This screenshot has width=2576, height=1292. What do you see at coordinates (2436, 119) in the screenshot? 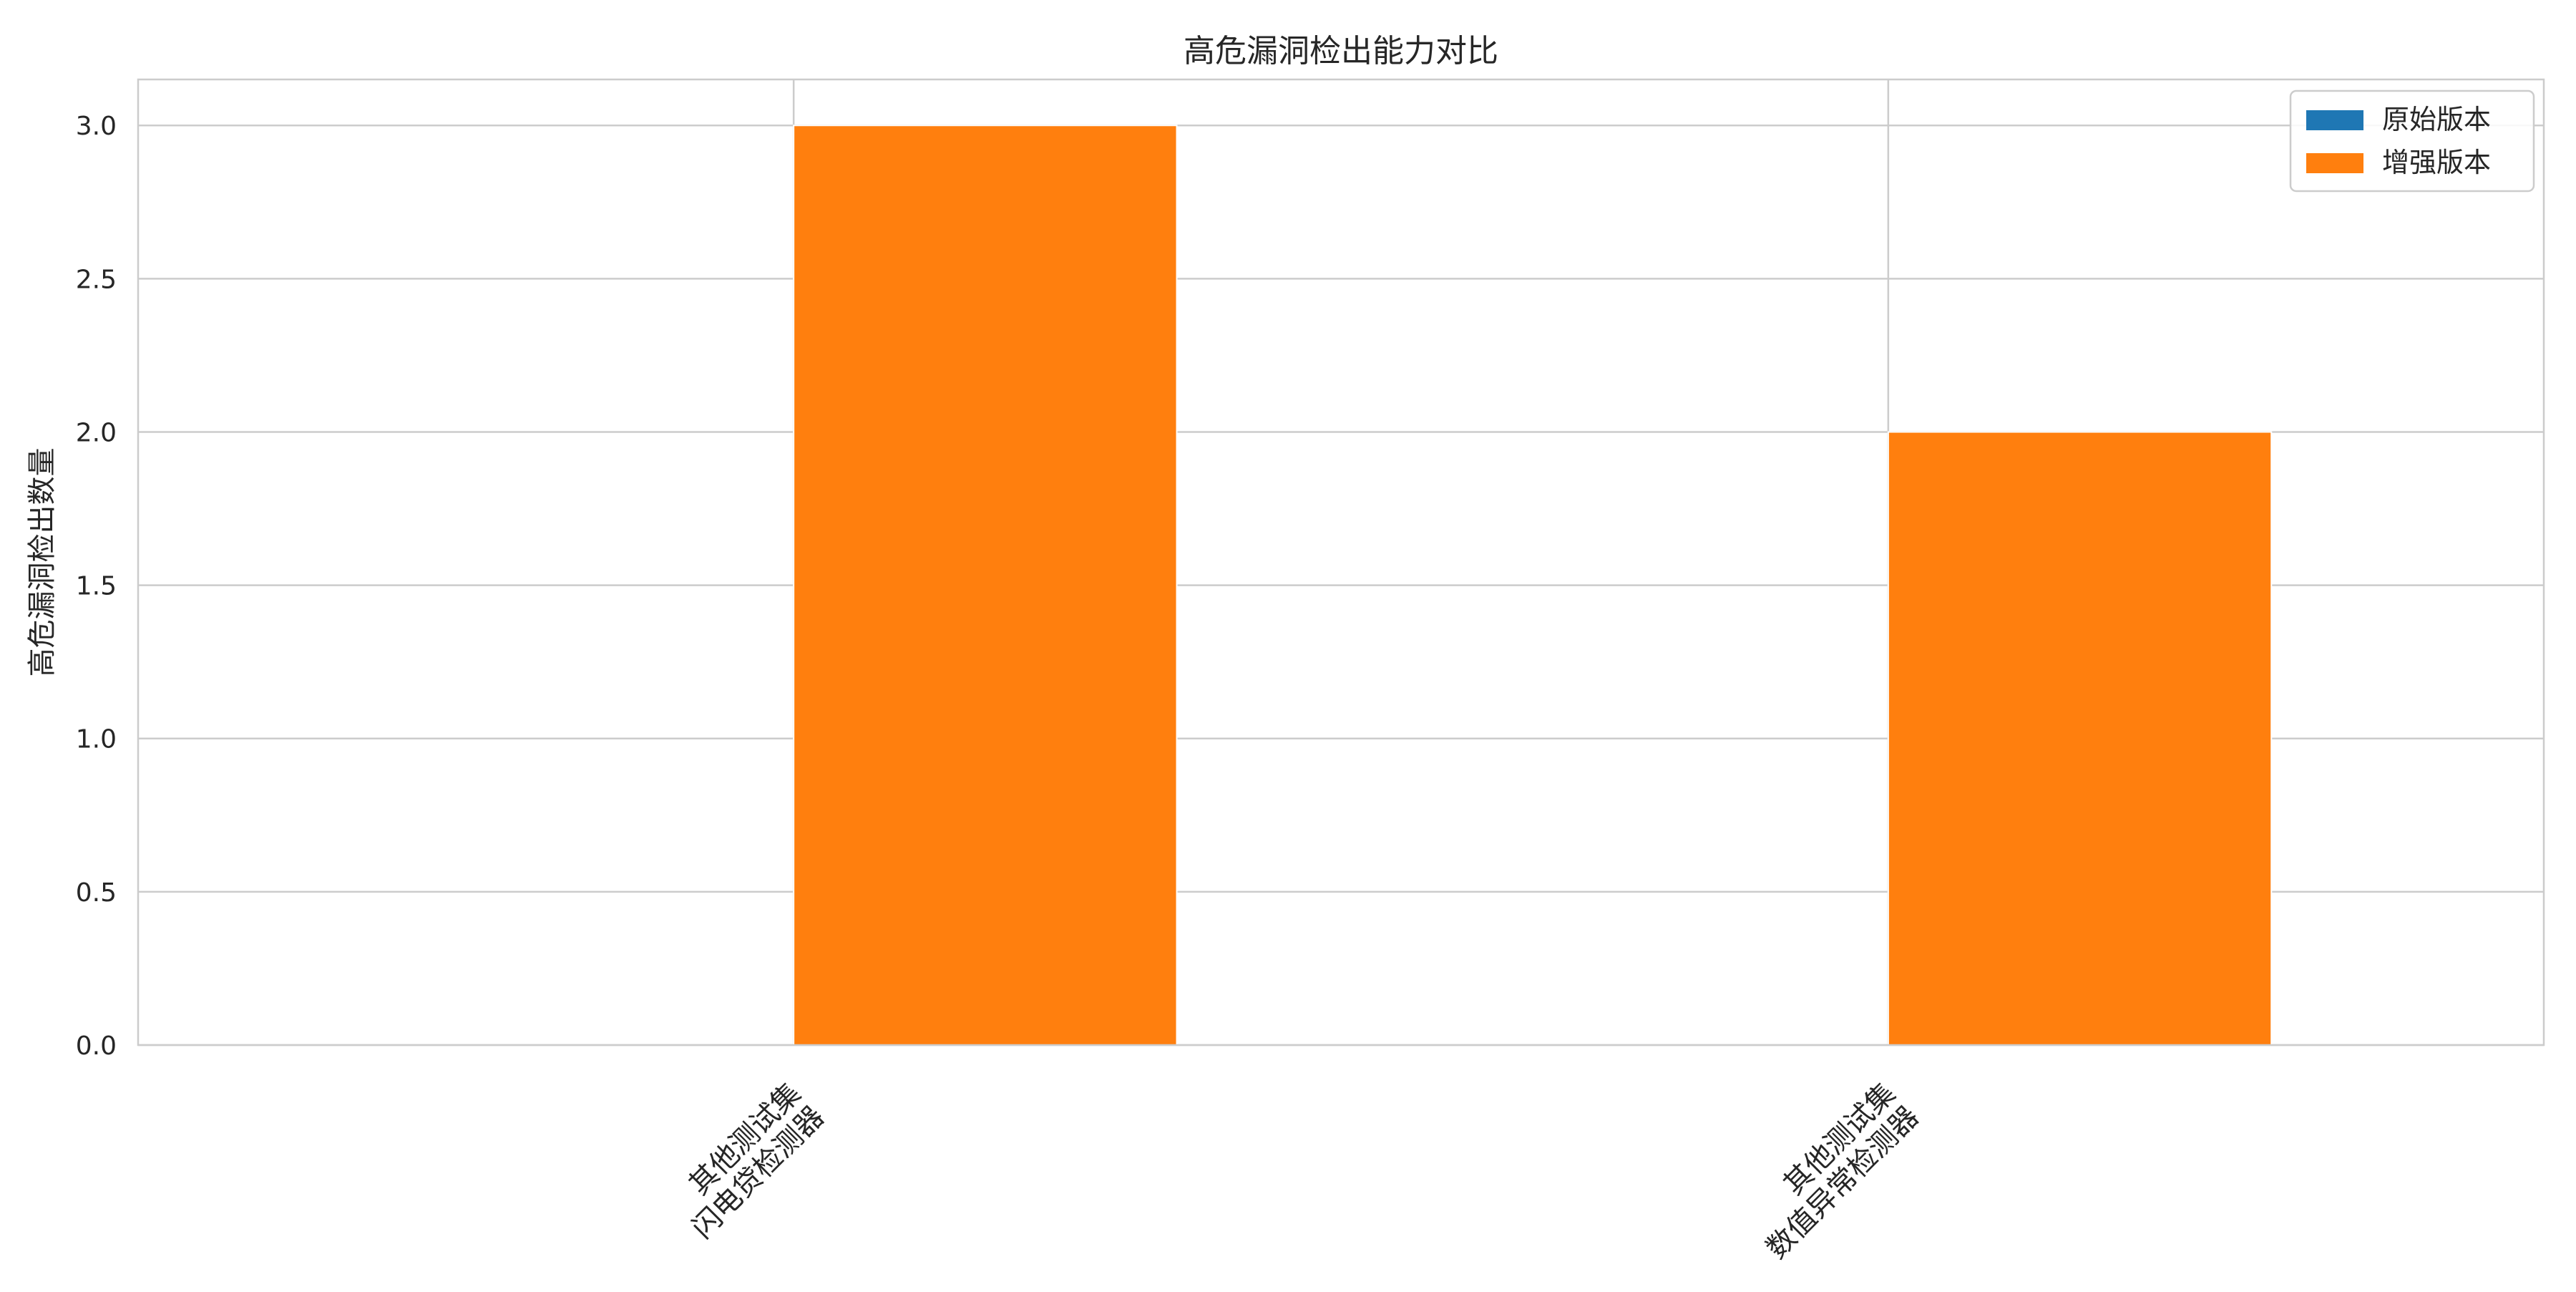
I see `legend-label: 原始版本` at bounding box center [2436, 119].